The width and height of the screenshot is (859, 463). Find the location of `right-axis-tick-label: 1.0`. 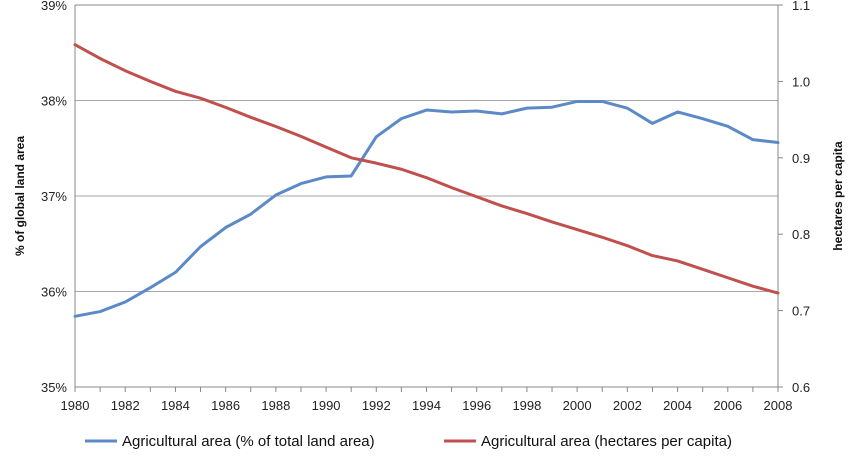

right-axis-tick-label: 1.0 is located at coordinates (801, 81).